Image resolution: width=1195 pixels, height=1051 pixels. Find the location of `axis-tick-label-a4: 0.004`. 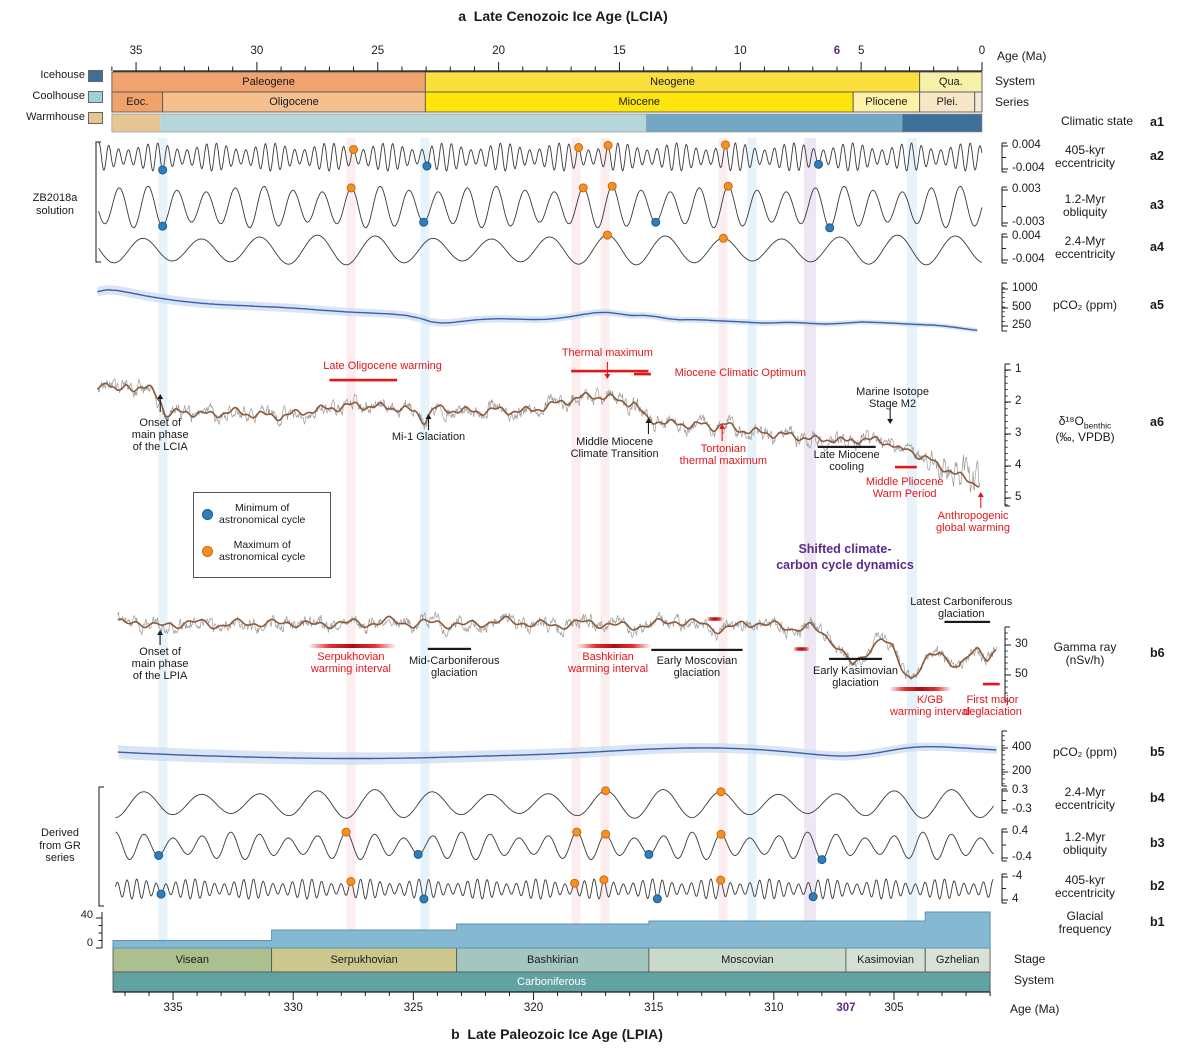

axis-tick-label-a4: 0.004 is located at coordinates (1026, 235).